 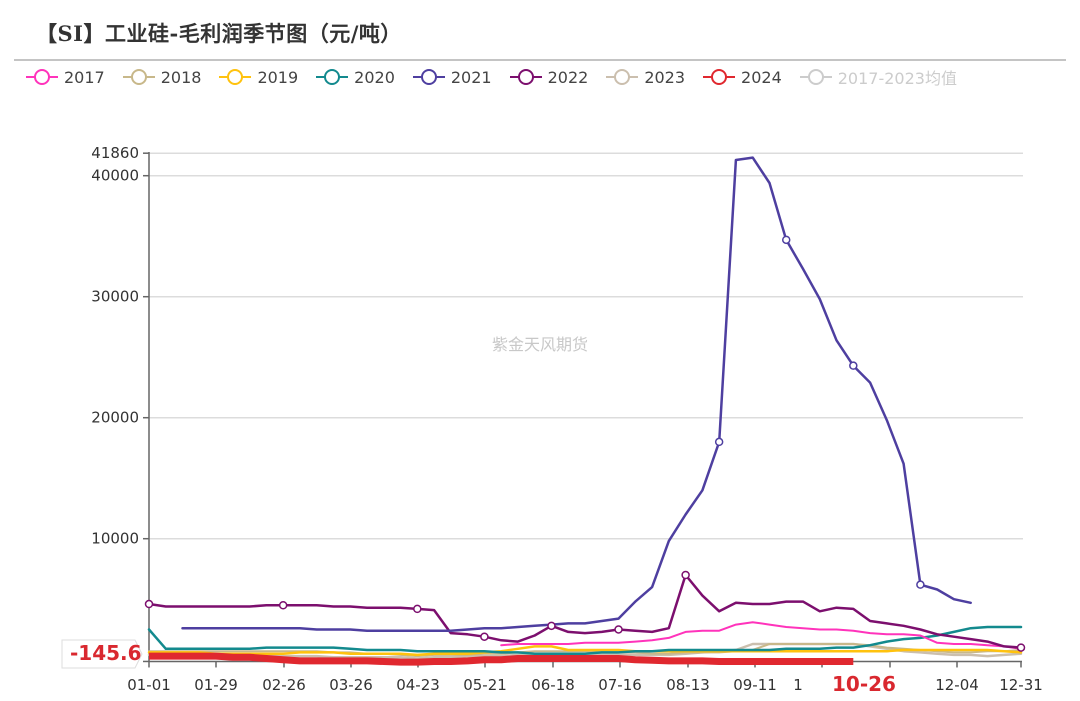 I want to click on legend-item-2019: 2019, so click(x=258, y=77).